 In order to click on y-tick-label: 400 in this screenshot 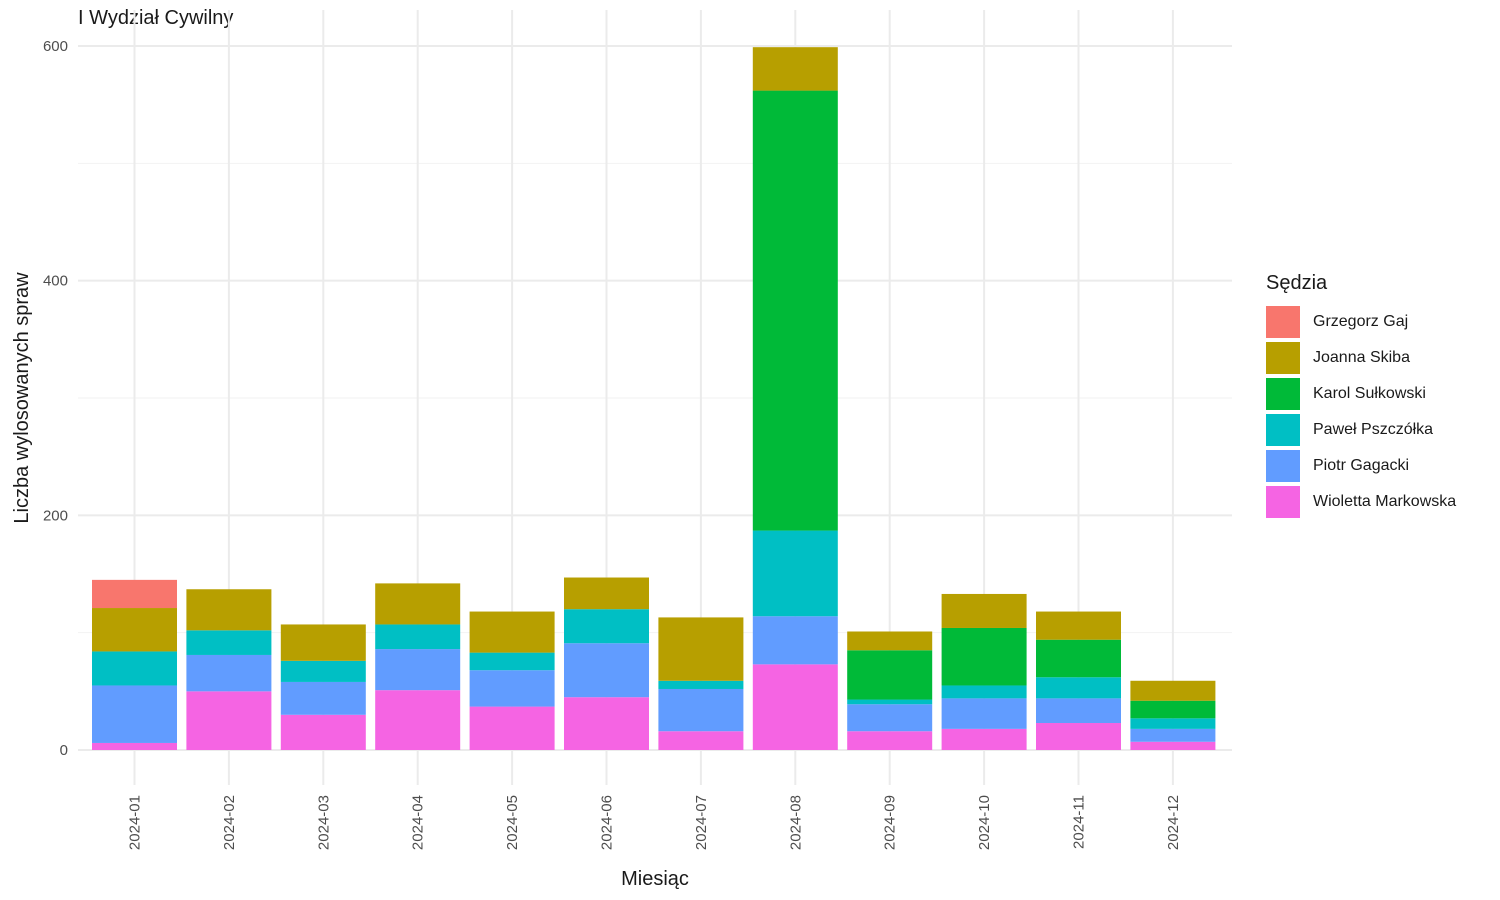, I will do `click(55, 281)`.